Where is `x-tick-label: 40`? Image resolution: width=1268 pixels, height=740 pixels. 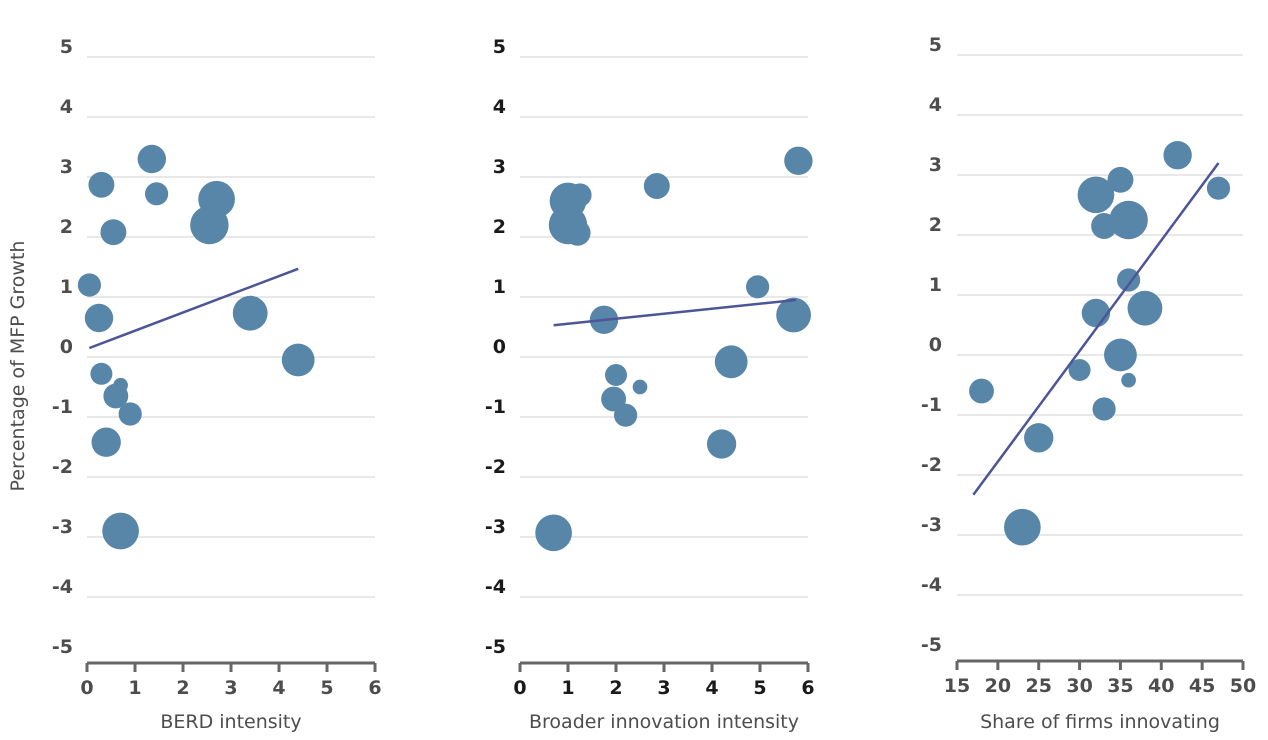
x-tick-label: 40 is located at coordinates (1161, 686).